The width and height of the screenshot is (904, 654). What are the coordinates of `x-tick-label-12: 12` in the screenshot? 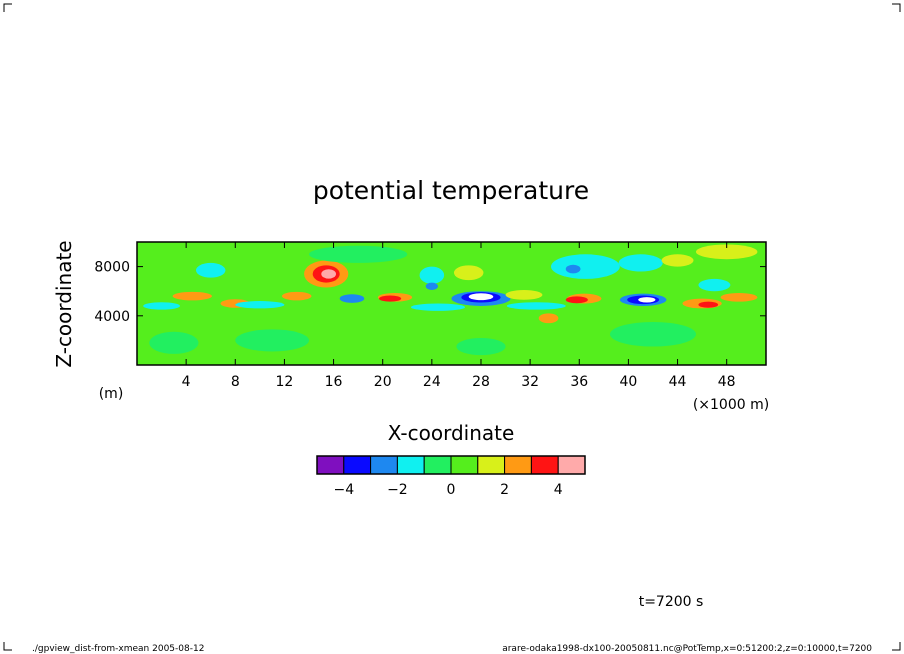 It's located at (285, 382).